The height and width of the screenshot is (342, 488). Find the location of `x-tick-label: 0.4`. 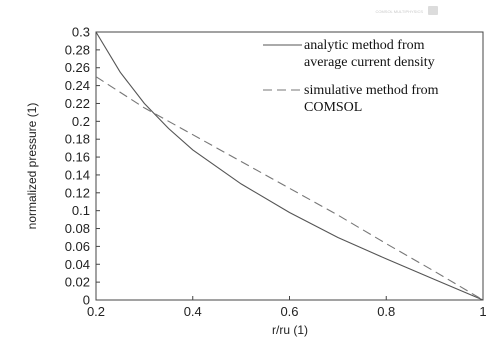

x-tick-label: 0.4 is located at coordinates (193, 311).